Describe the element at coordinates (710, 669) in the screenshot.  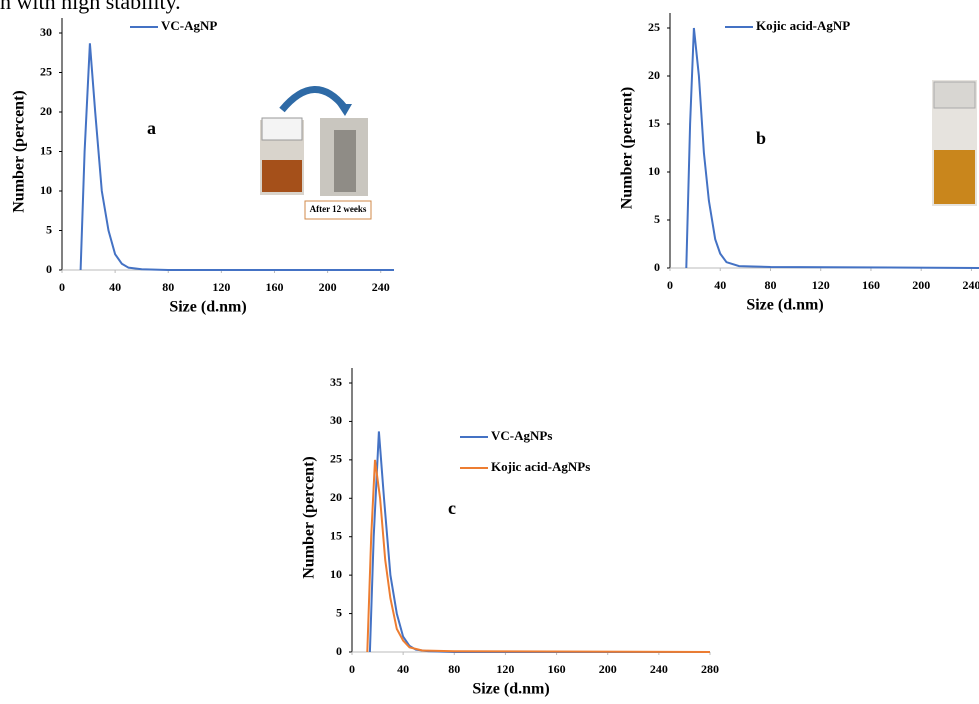
I see `x-tick-label: 280` at that location.